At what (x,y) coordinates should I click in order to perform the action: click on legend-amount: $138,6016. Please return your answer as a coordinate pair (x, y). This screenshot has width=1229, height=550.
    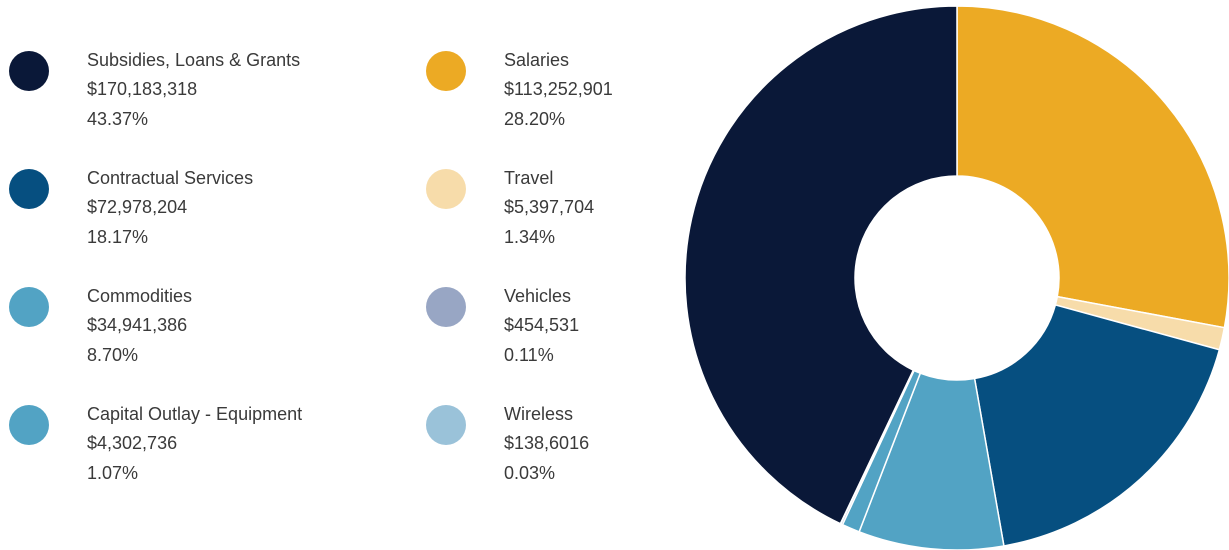
    Looking at the image, I should click on (546, 443).